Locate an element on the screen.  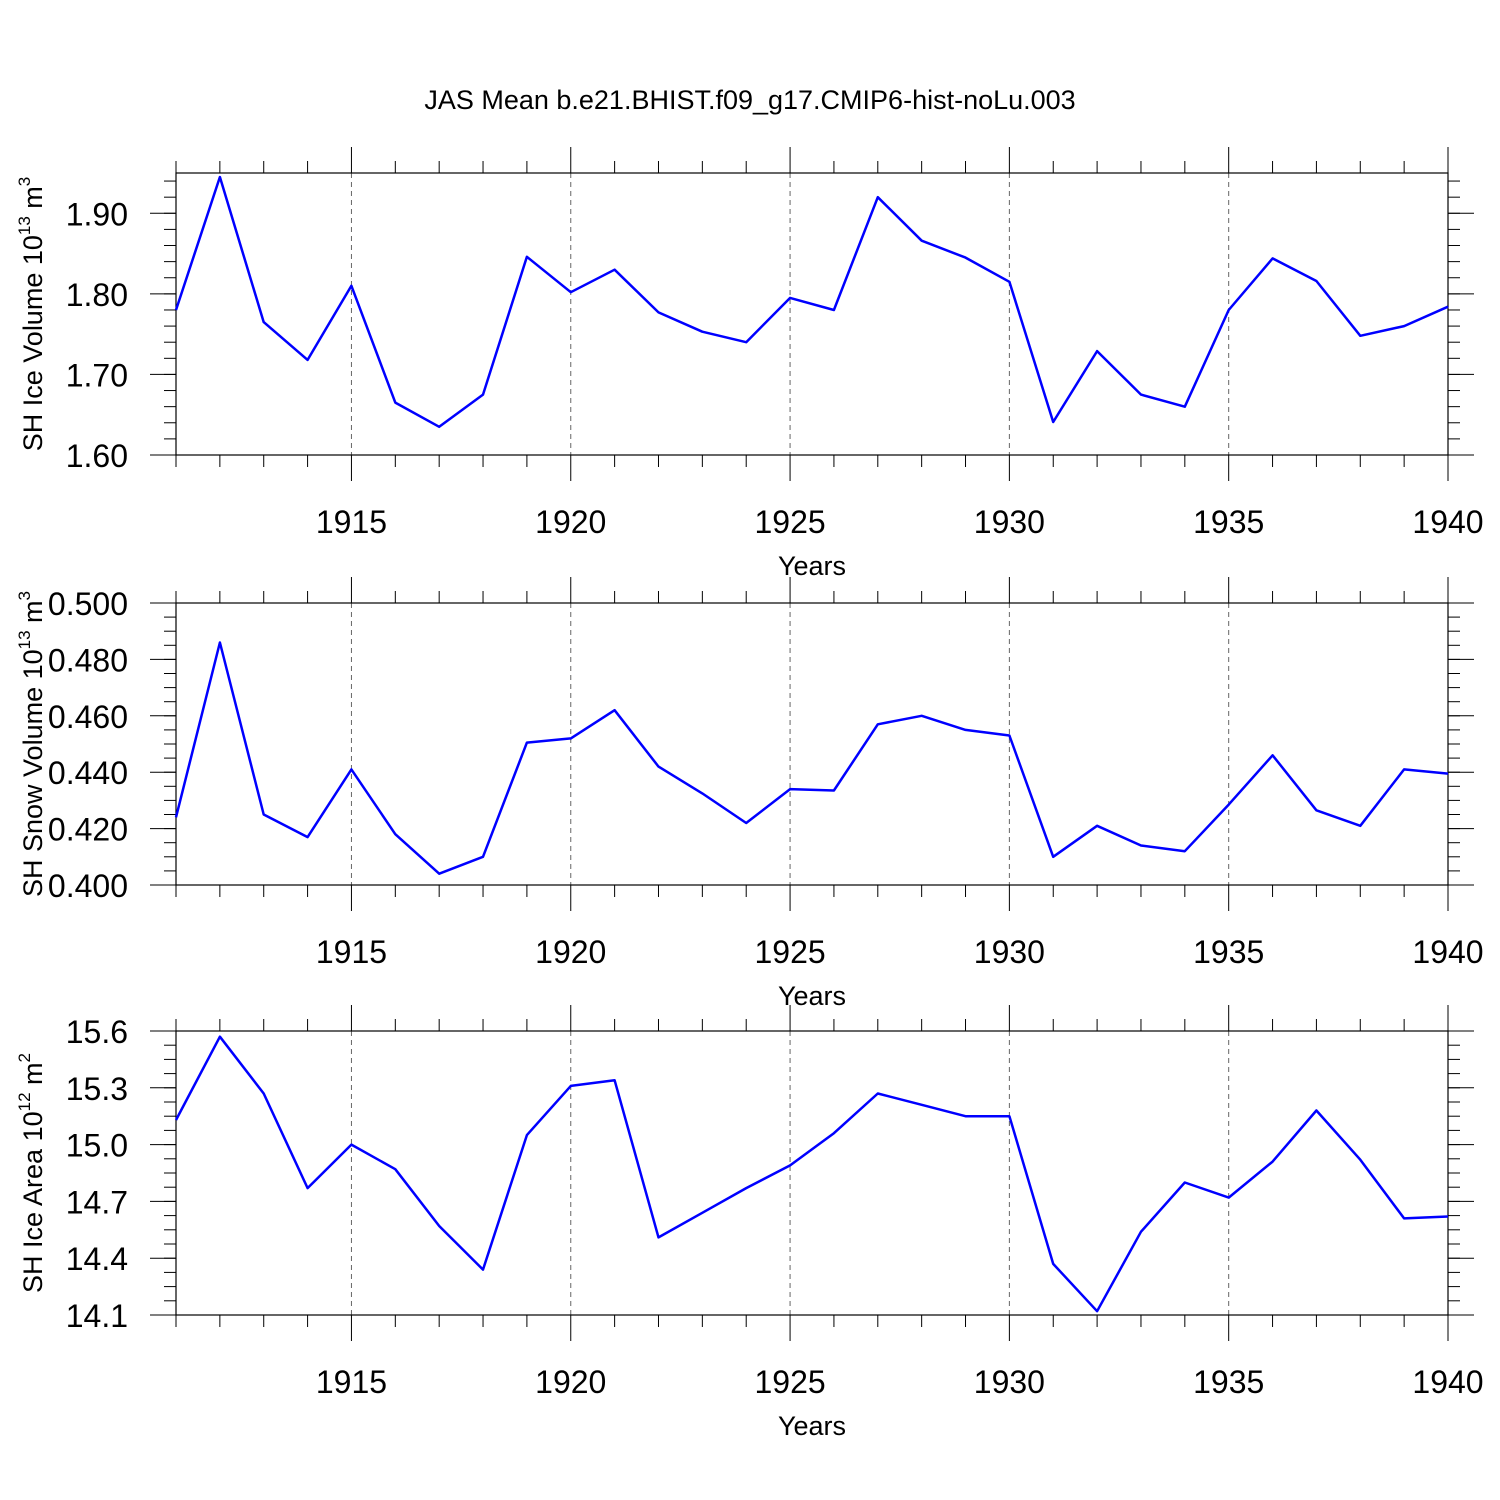
y-tick-label: 0.420 is located at coordinates (88, 830).